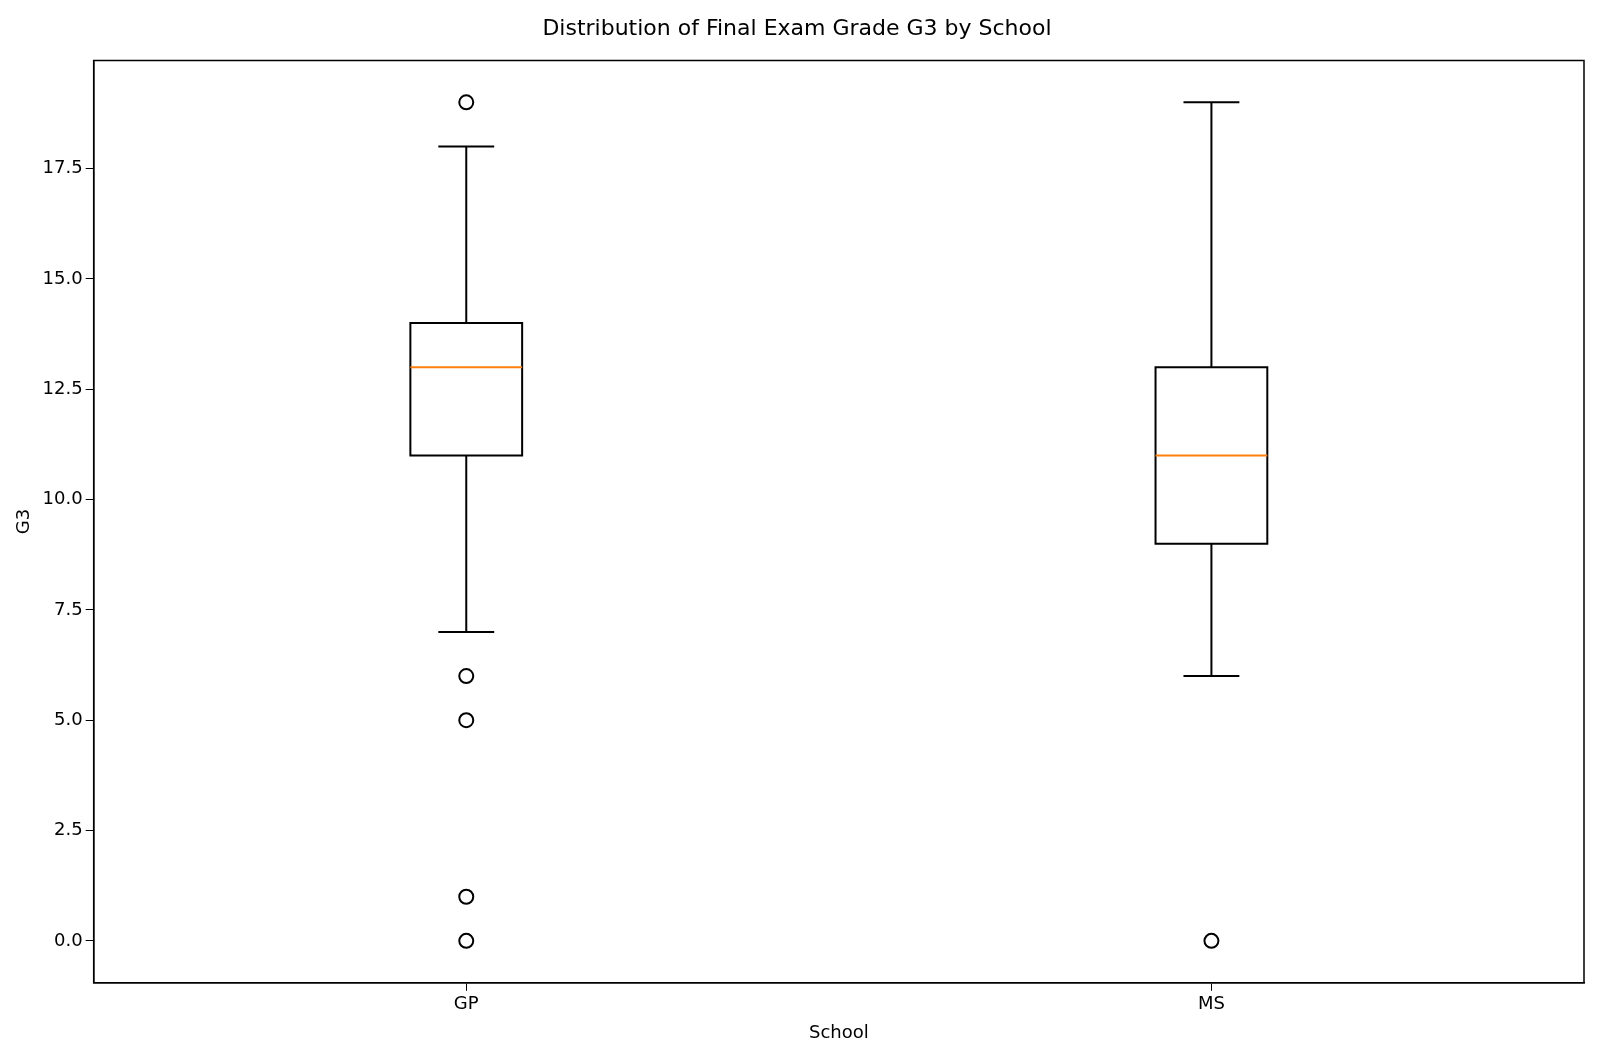 Image resolution: width=1600 pixels, height=1058 pixels. What do you see at coordinates (62, 498) in the screenshot?
I see `y-tick-label: 10.0` at bounding box center [62, 498].